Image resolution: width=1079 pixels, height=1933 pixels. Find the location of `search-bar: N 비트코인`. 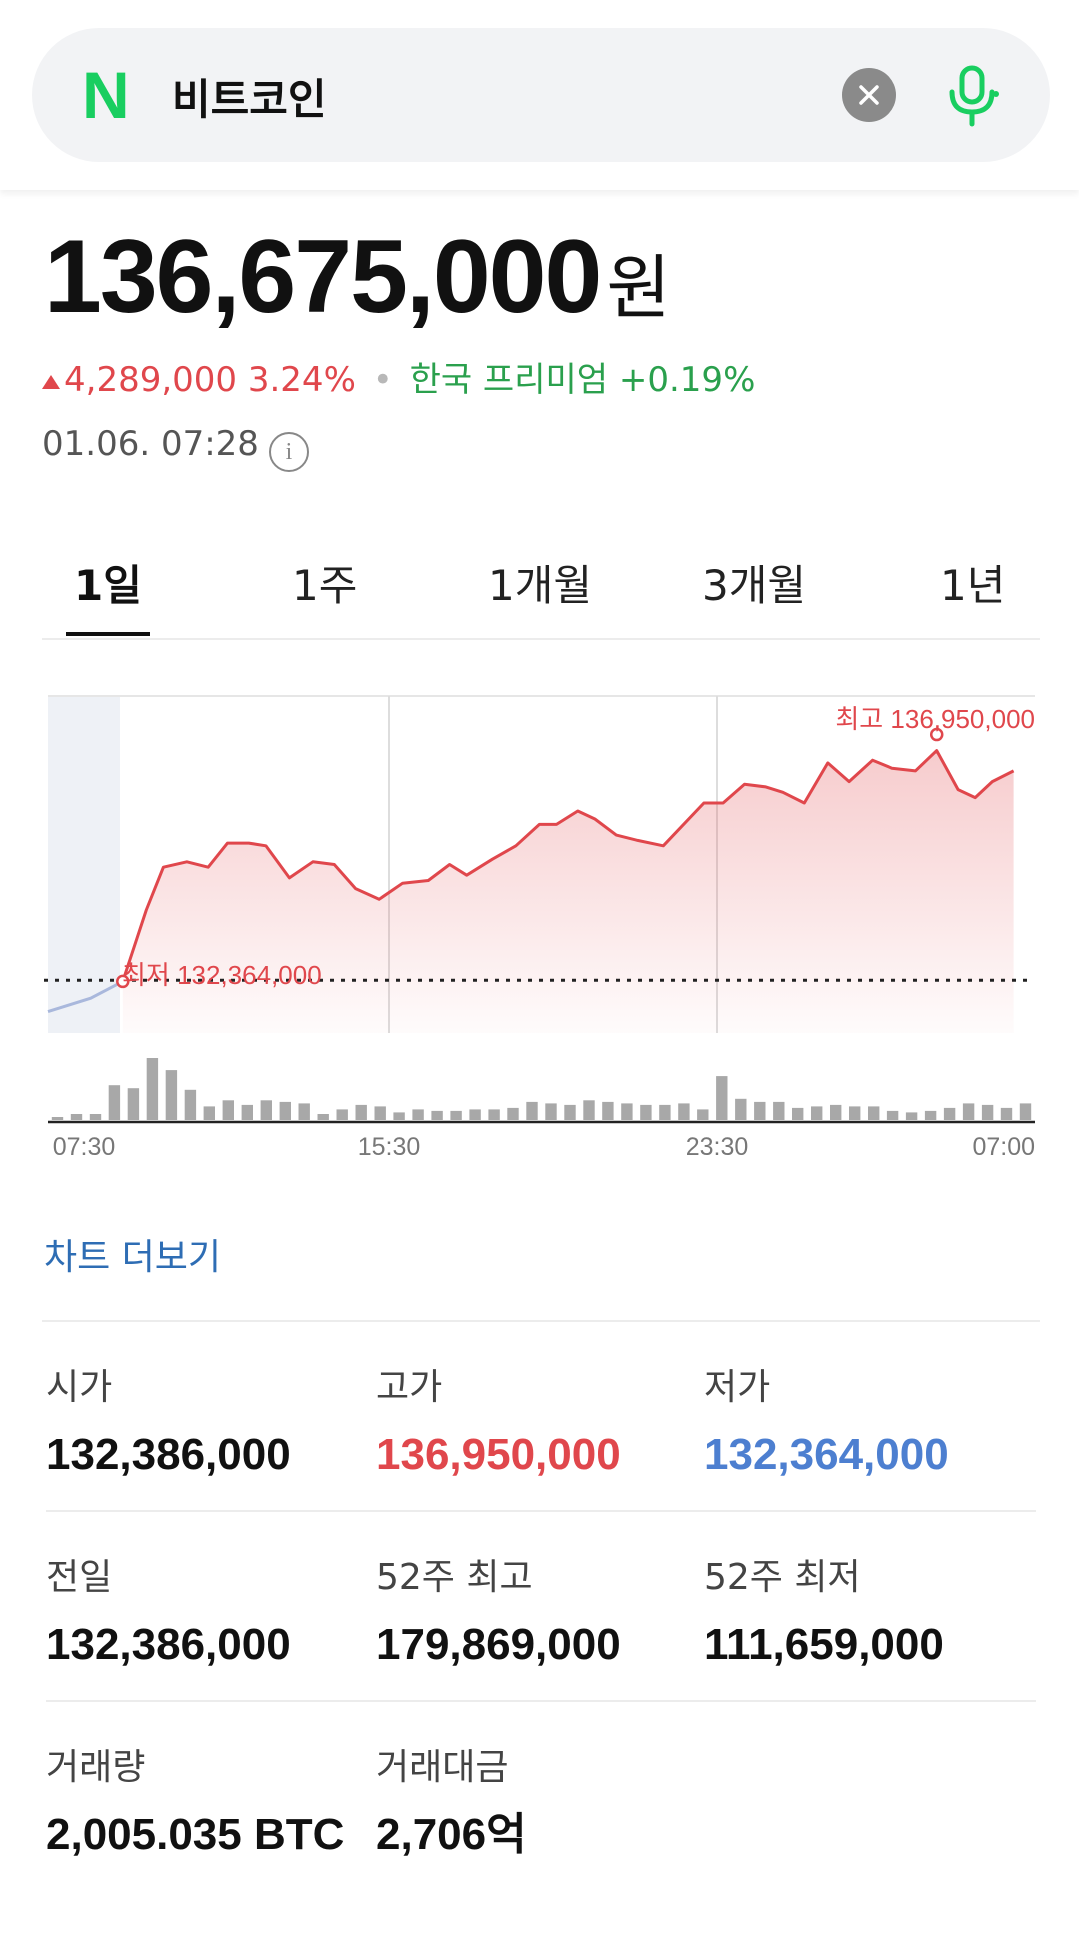

search-bar: N 비트코인 is located at coordinates (541, 95).